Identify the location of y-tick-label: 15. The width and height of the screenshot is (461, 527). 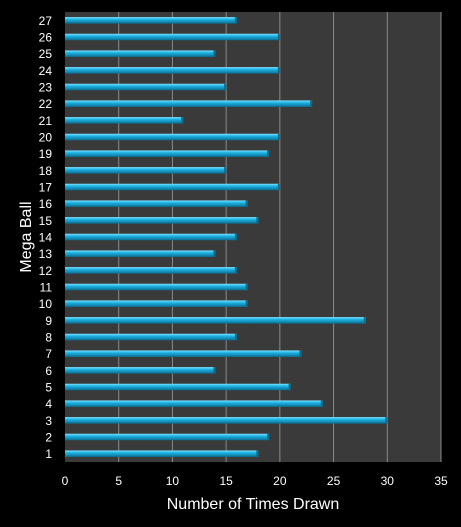
(46, 221).